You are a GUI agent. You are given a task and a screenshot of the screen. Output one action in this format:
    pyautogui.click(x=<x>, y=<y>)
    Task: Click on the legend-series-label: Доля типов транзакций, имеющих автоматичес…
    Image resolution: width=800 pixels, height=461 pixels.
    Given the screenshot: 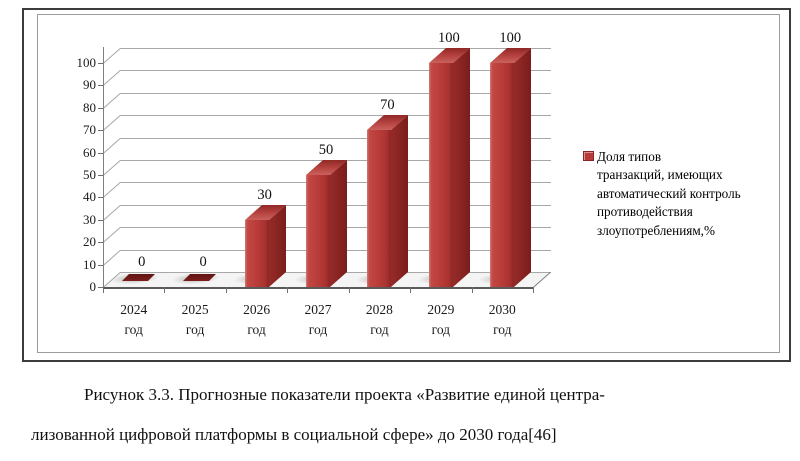 What is the action you would take?
    pyautogui.click(x=685, y=194)
    